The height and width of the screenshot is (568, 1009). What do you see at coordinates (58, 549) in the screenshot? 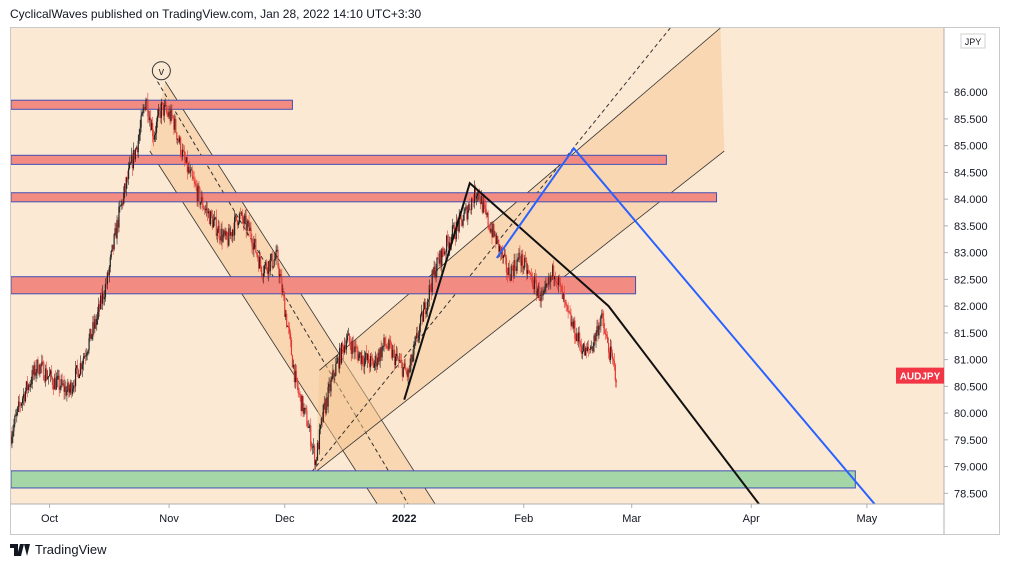
I see `footer-brand: TradingView` at bounding box center [58, 549].